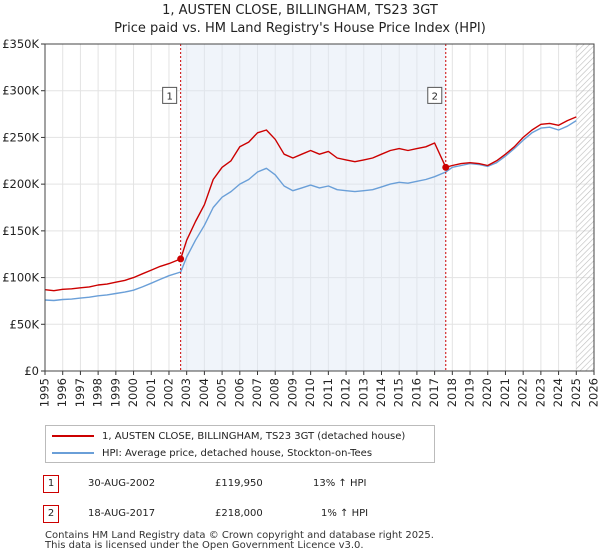 The width and height of the screenshot is (600, 560). Describe the element at coordinates (257, 392) in the screenshot. I see `x-tick-label: 2007` at that location.